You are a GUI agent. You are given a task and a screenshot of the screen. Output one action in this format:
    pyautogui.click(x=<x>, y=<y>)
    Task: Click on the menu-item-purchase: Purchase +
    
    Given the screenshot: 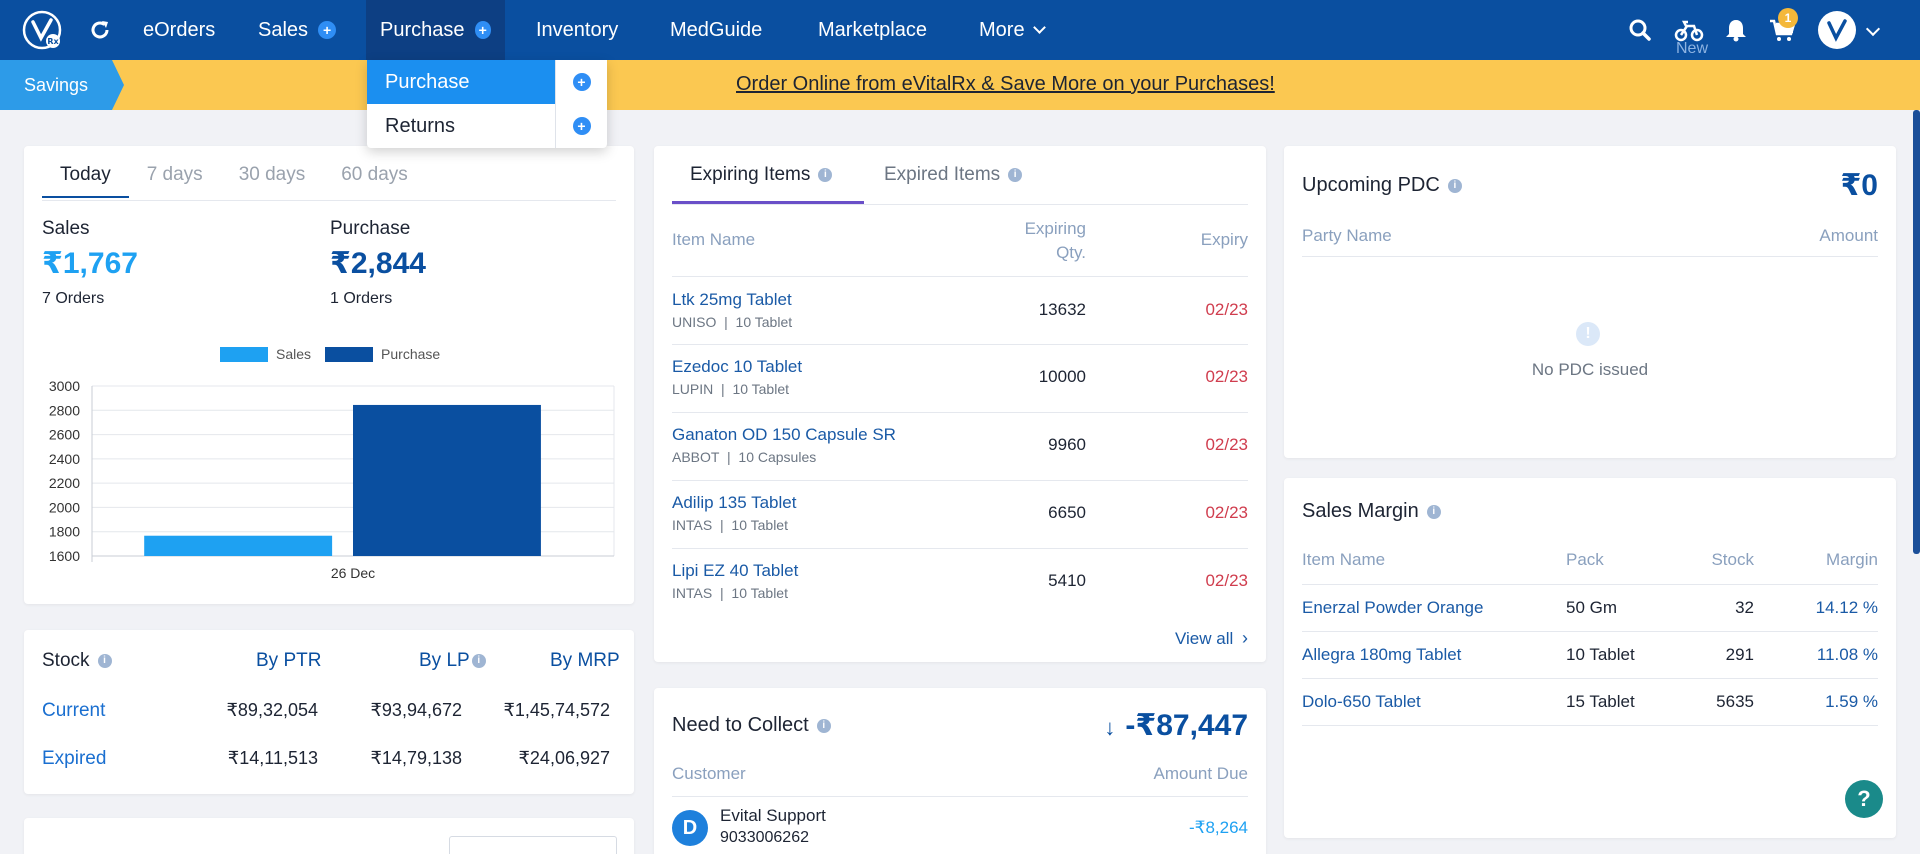 What is the action you would take?
    pyautogui.click(x=487, y=82)
    